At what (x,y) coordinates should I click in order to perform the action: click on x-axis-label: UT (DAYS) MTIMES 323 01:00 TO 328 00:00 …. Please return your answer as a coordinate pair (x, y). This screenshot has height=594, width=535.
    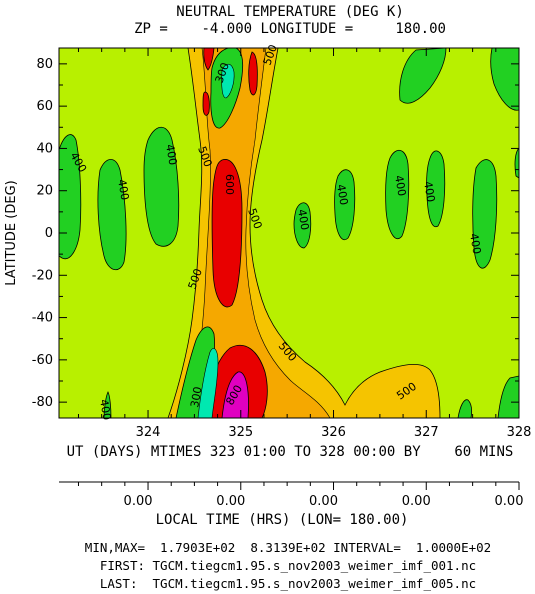
    Looking at the image, I should click on (290, 452).